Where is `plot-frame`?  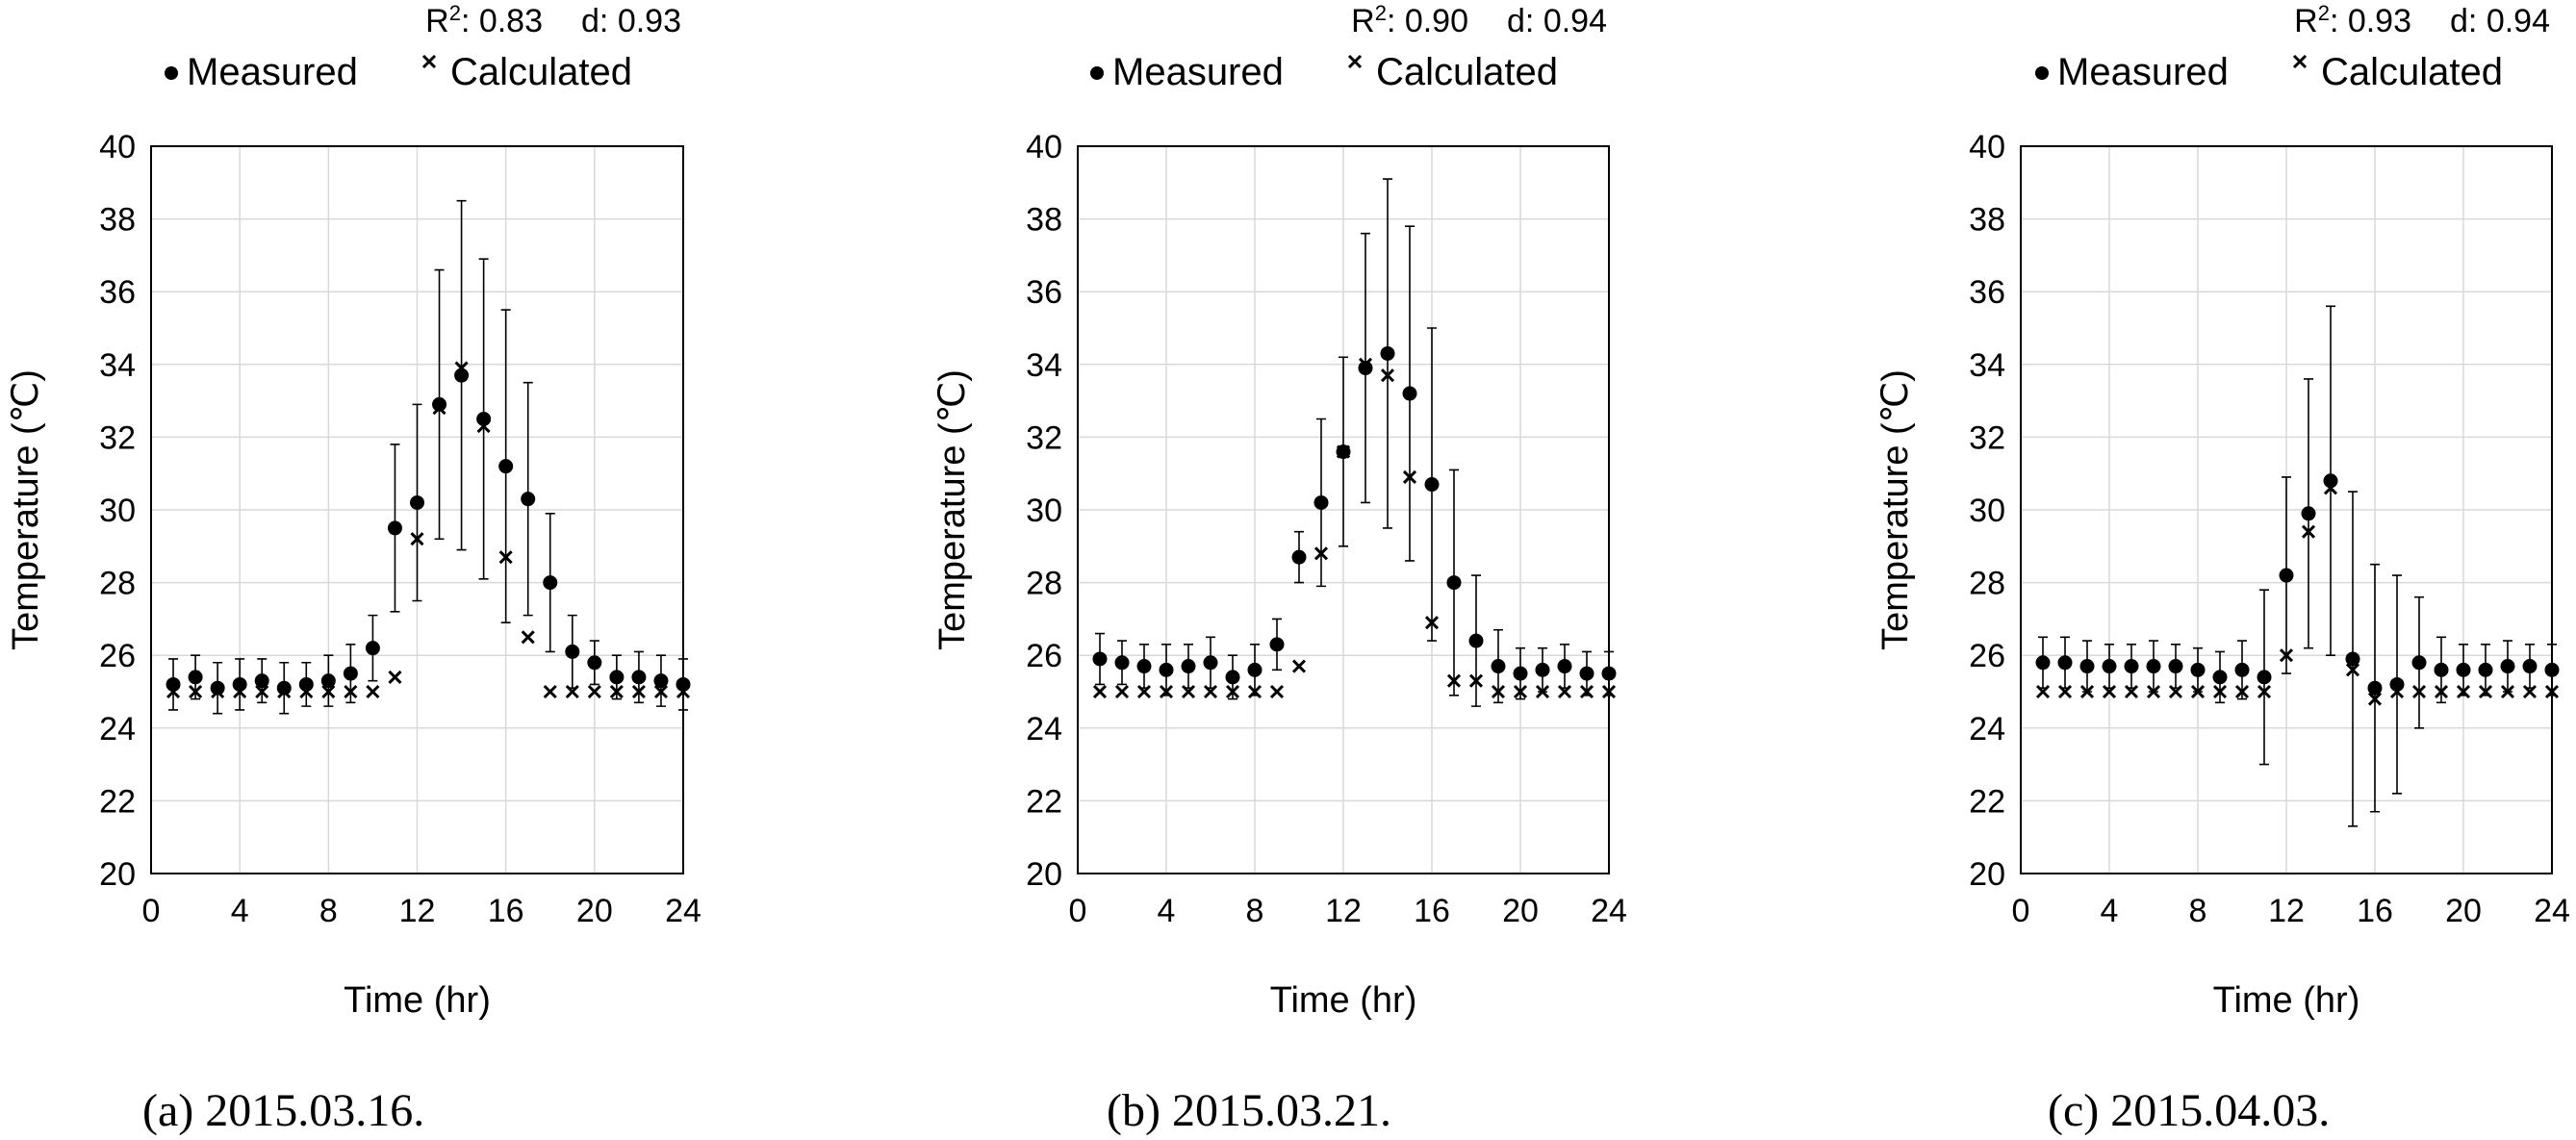 plot-frame is located at coordinates (417, 509).